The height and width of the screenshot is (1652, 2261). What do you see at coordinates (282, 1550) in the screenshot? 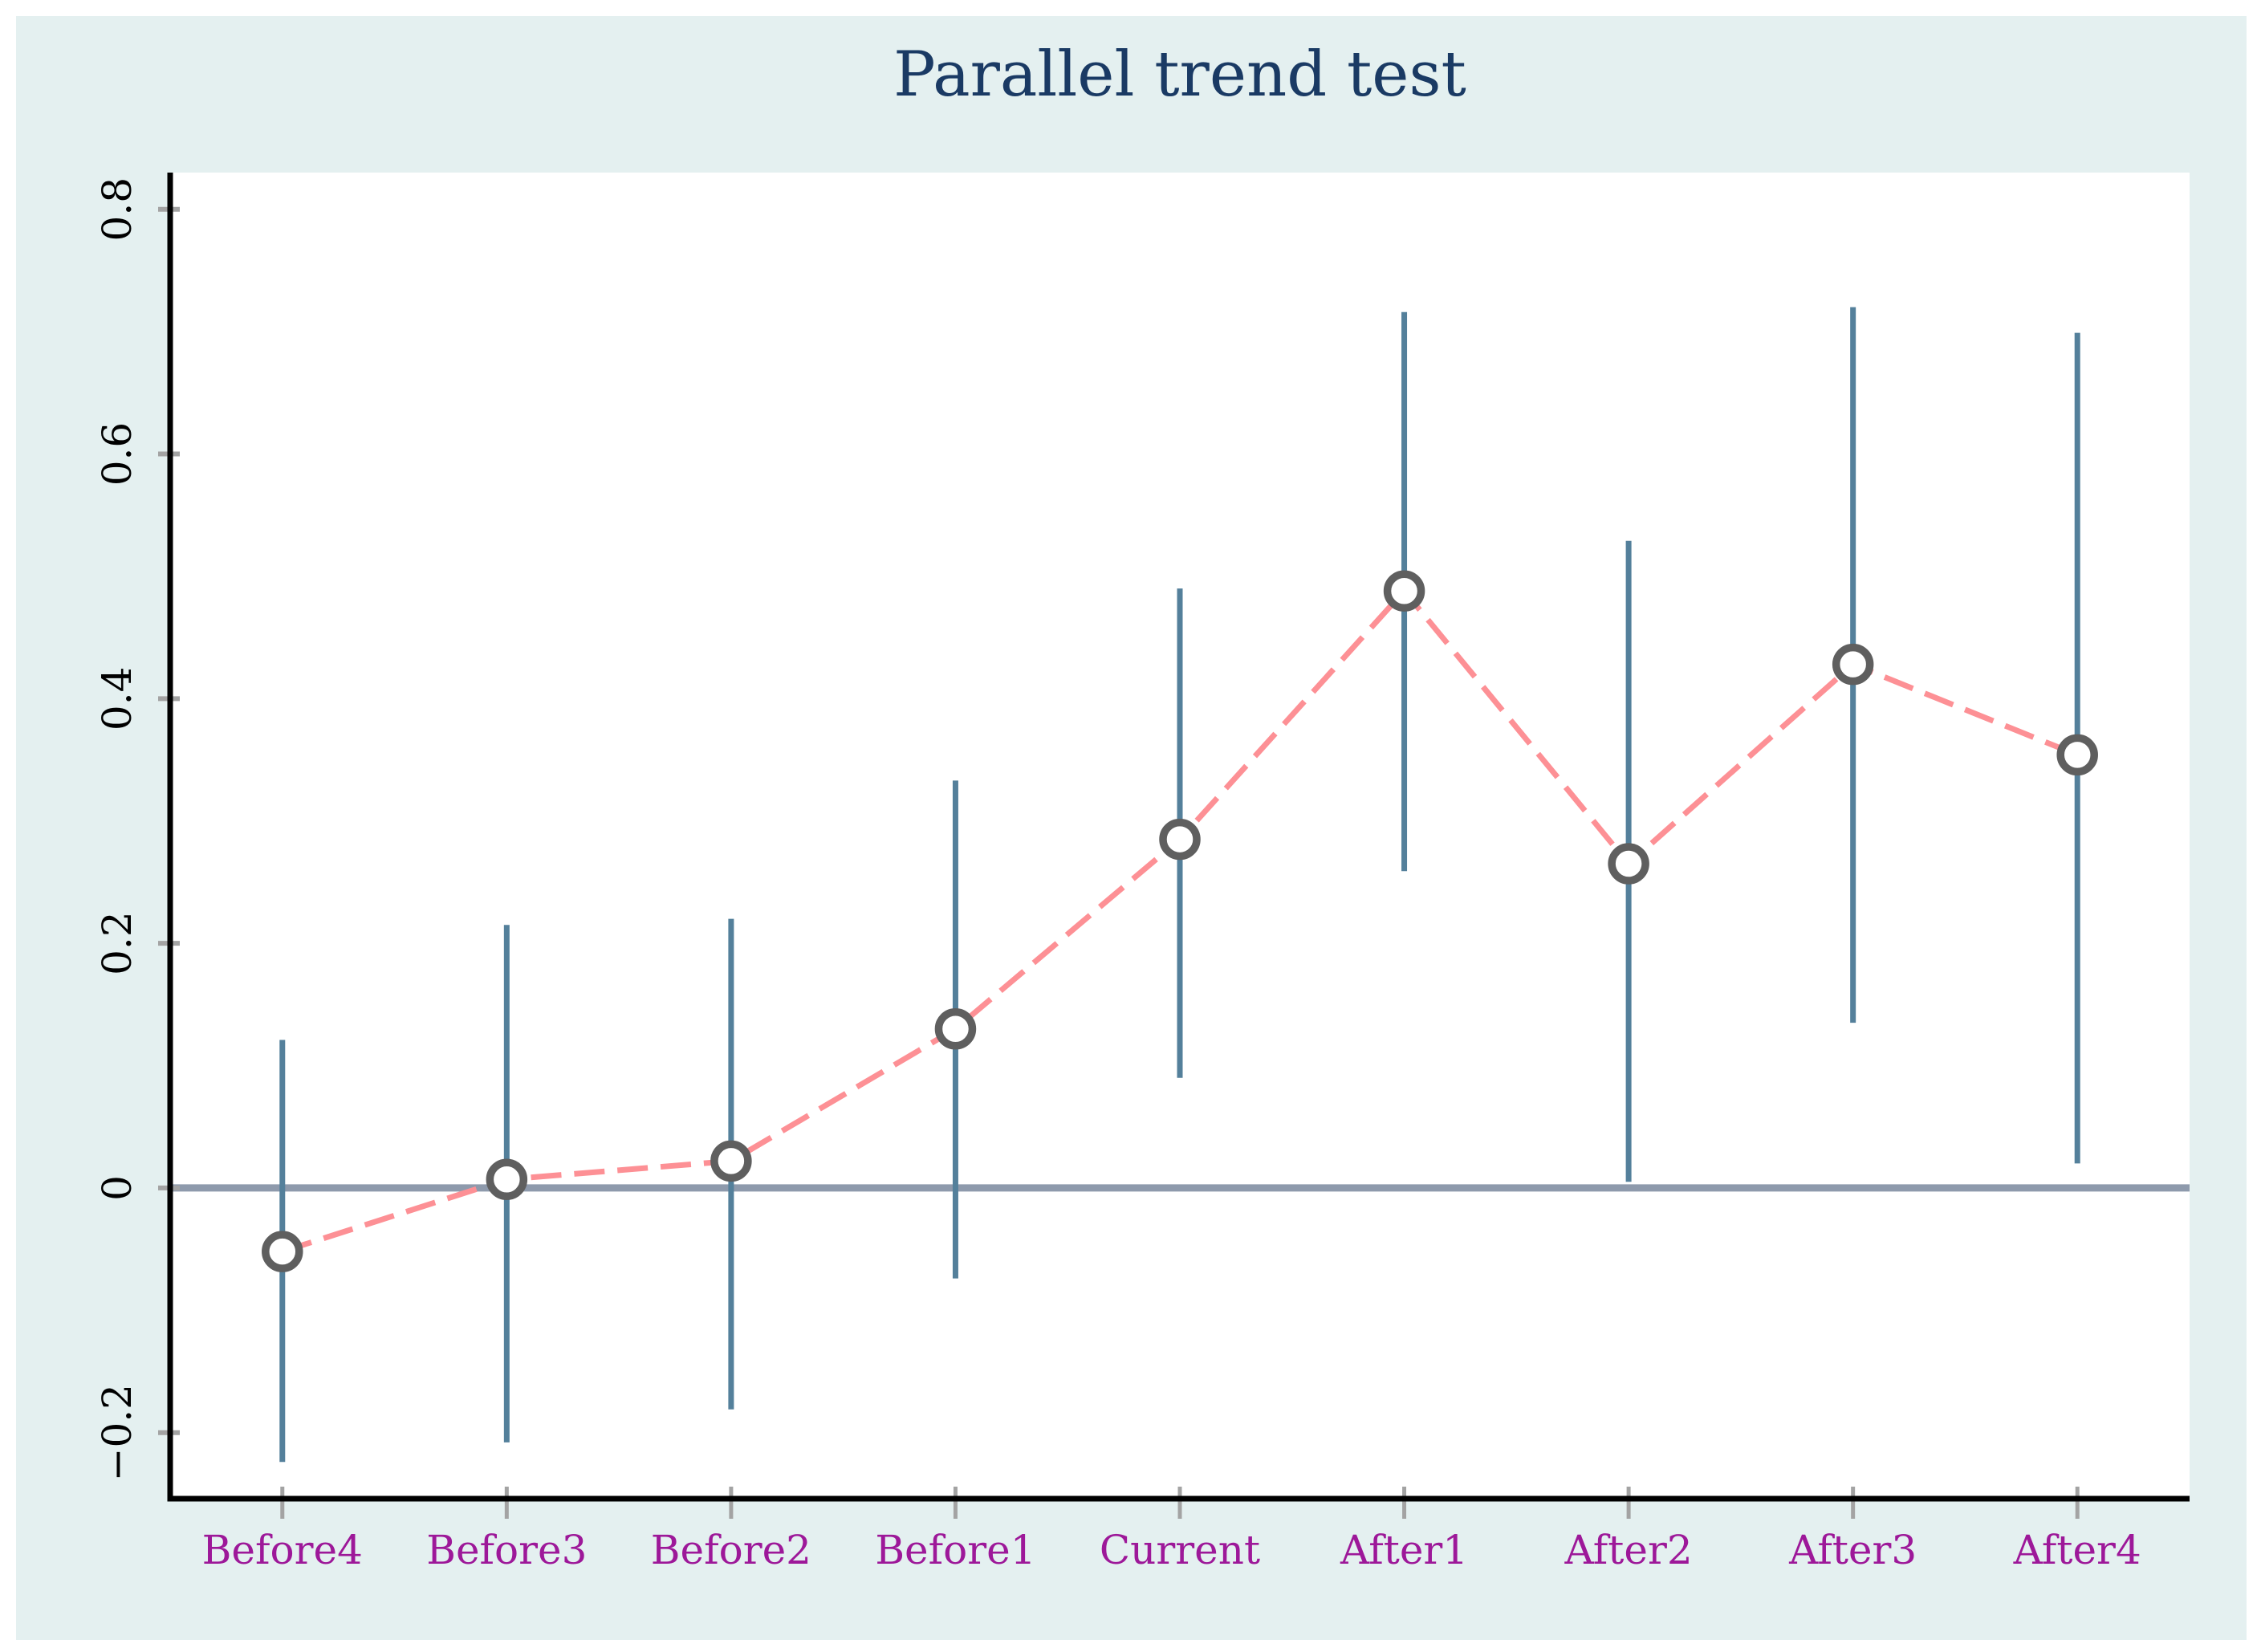
I see `x-tick-label-before4: Before4` at bounding box center [282, 1550].